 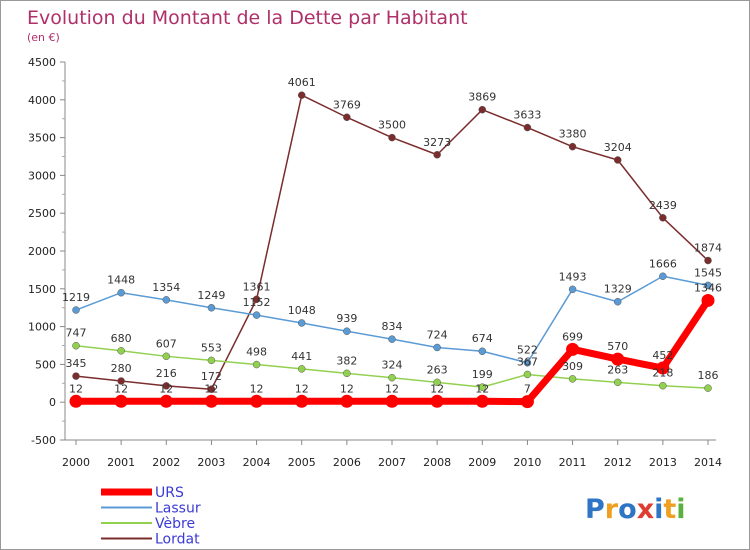 I want to click on y-tick-label: 2500, so click(x=42, y=213).